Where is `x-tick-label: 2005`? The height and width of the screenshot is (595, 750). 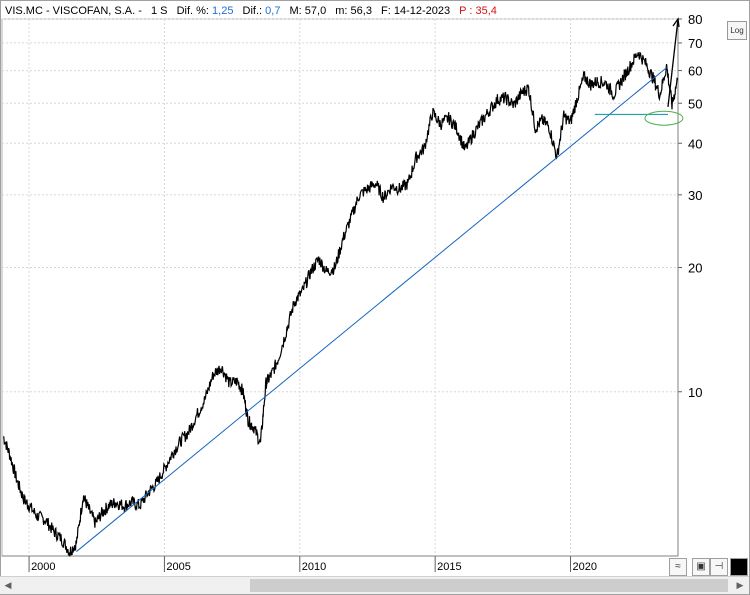
x-tick-label: 2005 is located at coordinates (178, 567).